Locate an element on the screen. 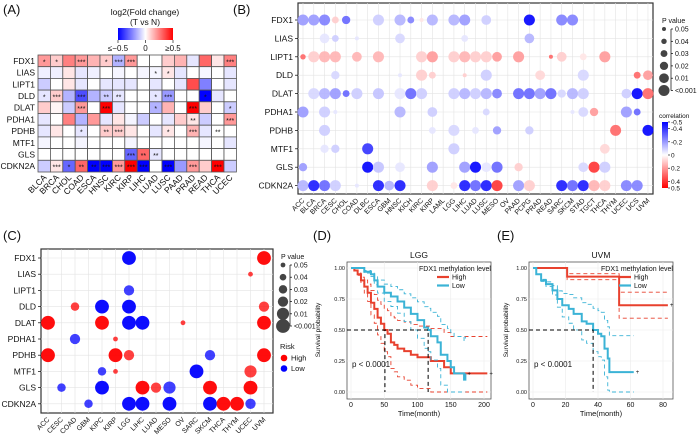 This screenshot has width=698, height=435. risk-legend-dot is located at coordinates (284, 358).